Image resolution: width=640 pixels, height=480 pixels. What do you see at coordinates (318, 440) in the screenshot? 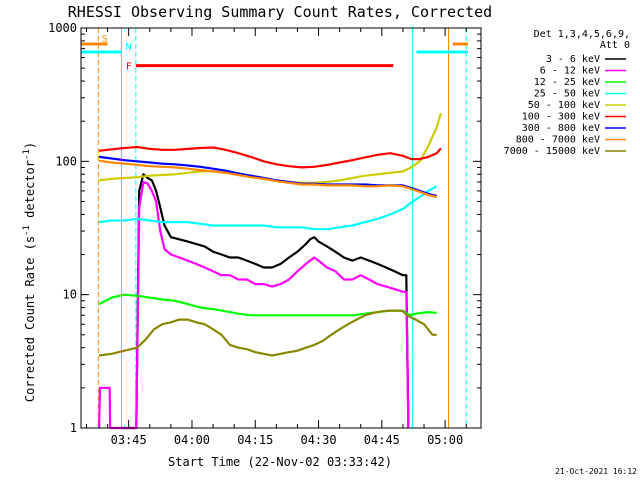
I see `x-tick-label: 04:30` at bounding box center [318, 440].